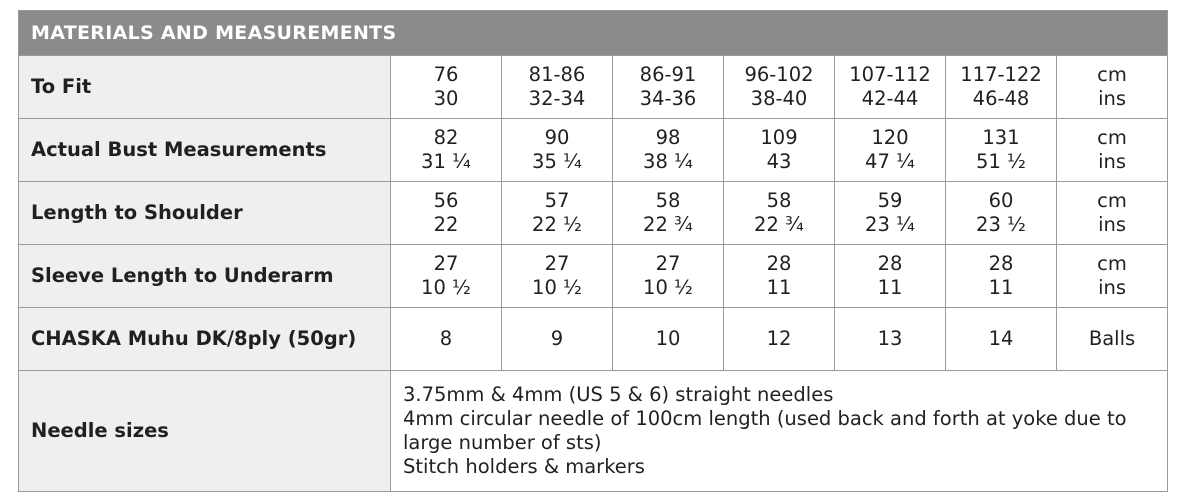  Describe the element at coordinates (204, 87) in the screenshot. I see `row-label: To Fit` at that location.